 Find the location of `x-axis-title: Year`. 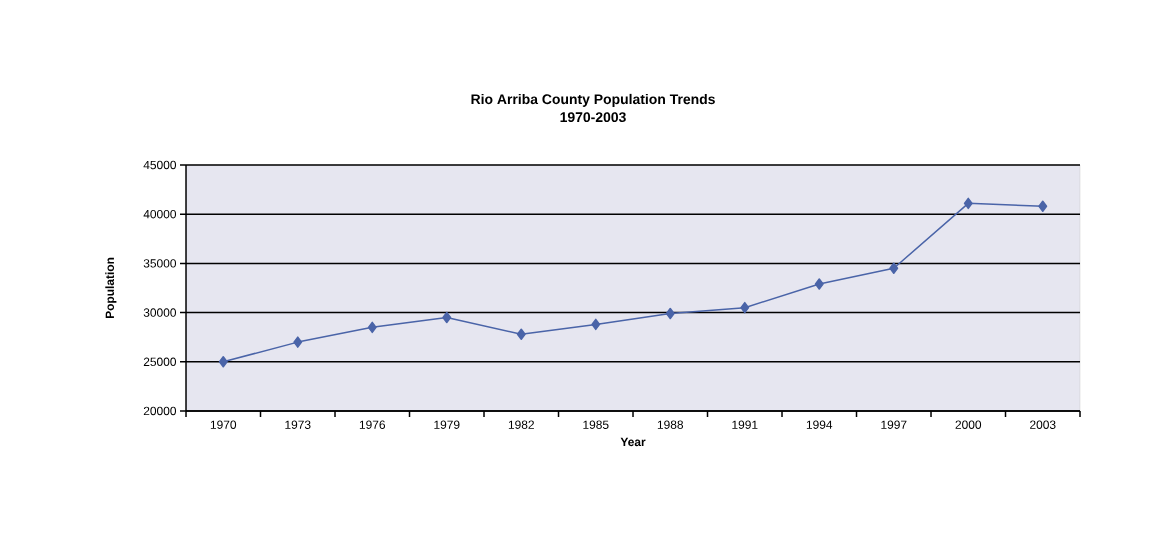

x-axis-title: Year is located at coordinates (633, 442).